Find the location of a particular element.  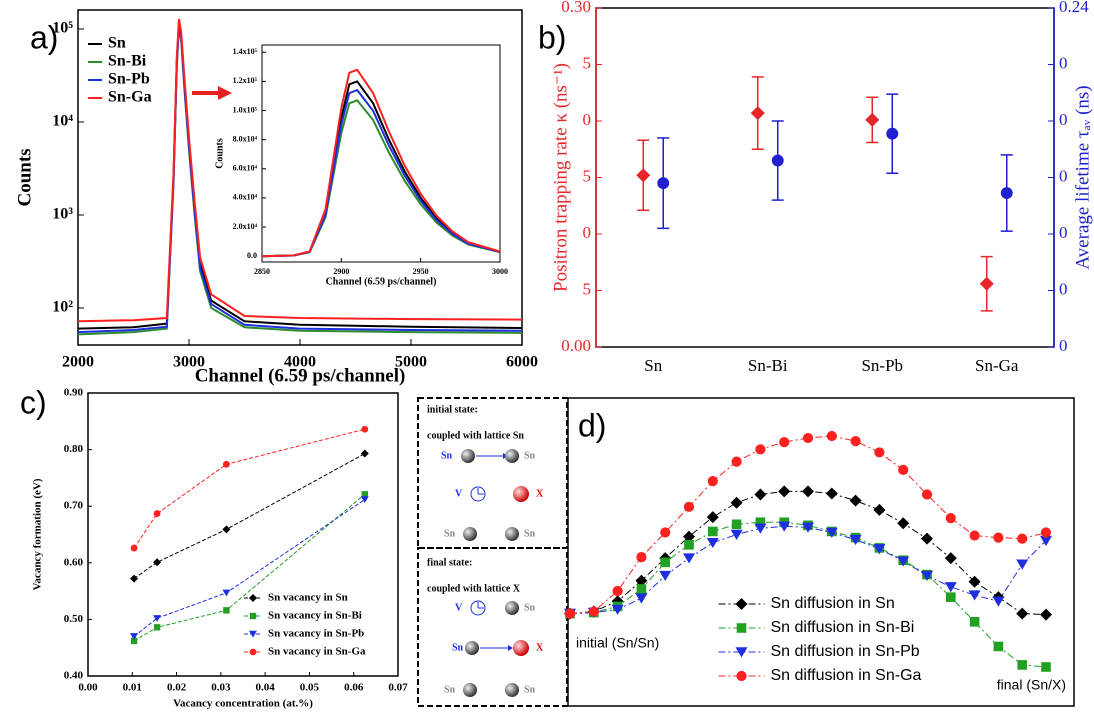

y-tick-label: 10³ is located at coordinates (62, 214).